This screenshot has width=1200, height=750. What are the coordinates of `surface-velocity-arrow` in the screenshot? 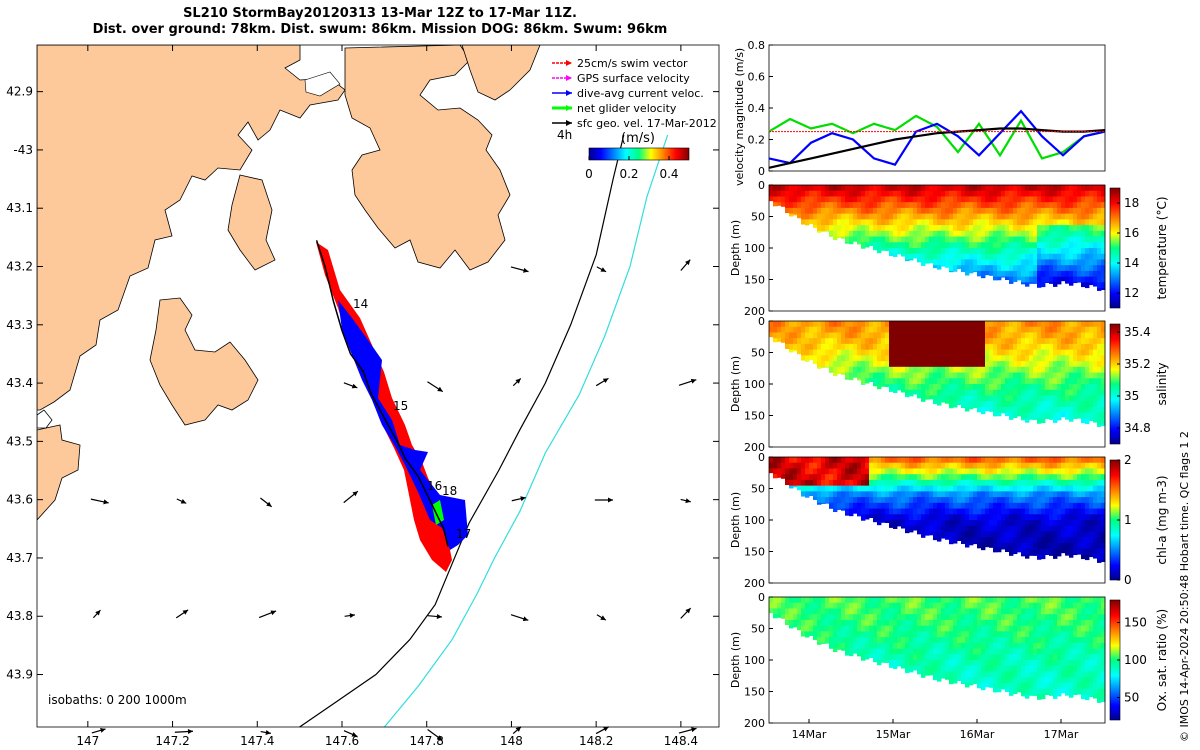 It's located at (96, 614).